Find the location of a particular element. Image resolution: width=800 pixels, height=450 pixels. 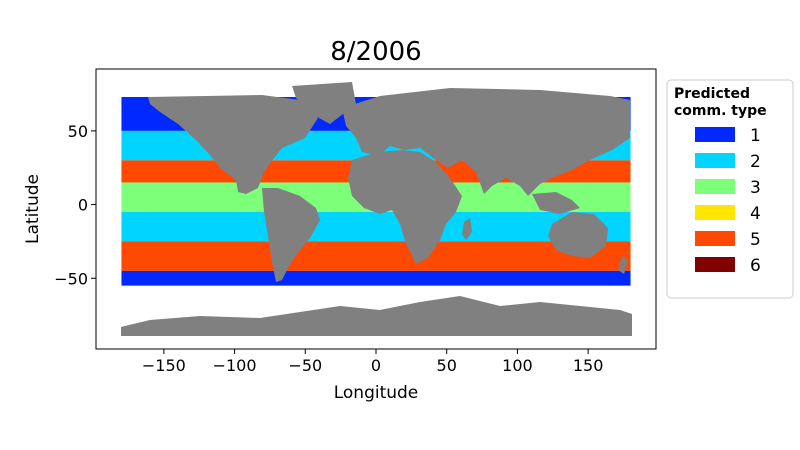

x-tick-label: 100 is located at coordinates (517, 365).